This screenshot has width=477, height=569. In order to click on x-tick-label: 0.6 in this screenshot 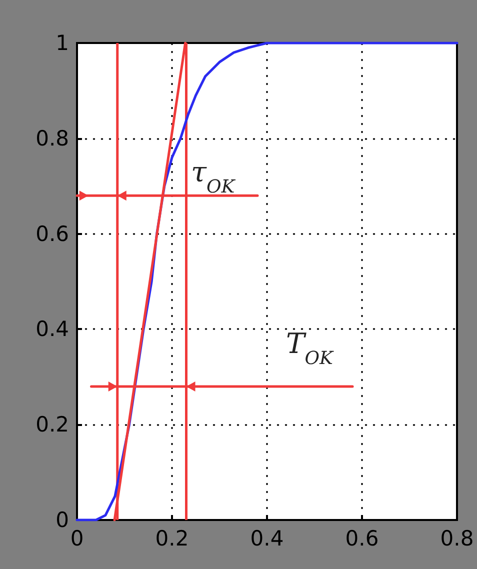, I will do `click(362, 538)`.